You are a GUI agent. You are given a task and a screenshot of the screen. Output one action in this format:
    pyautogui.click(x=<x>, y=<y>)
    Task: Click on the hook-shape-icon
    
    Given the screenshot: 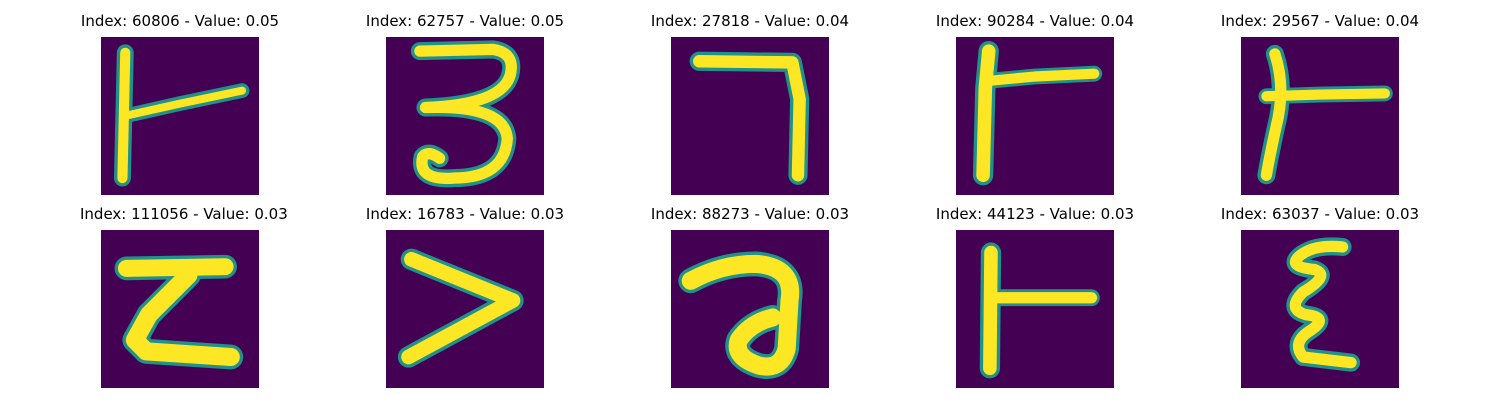 What is the action you would take?
    pyautogui.click(x=750, y=309)
    